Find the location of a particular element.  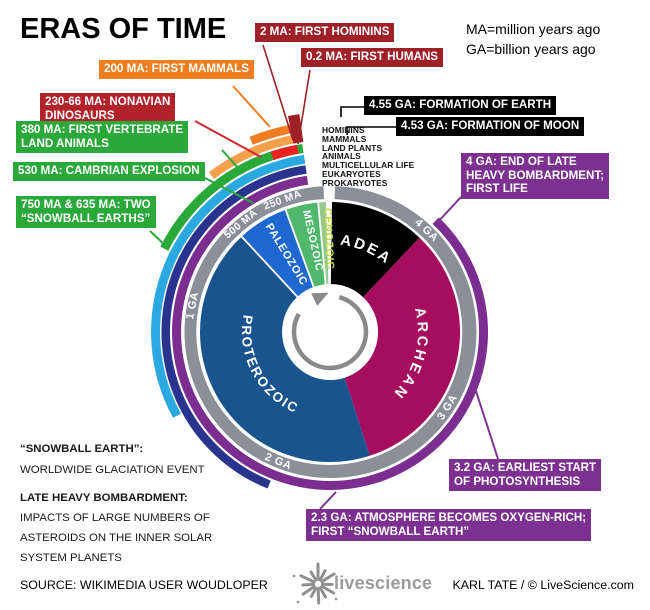

page-title: ERAS OF TIME is located at coordinates (123, 29).